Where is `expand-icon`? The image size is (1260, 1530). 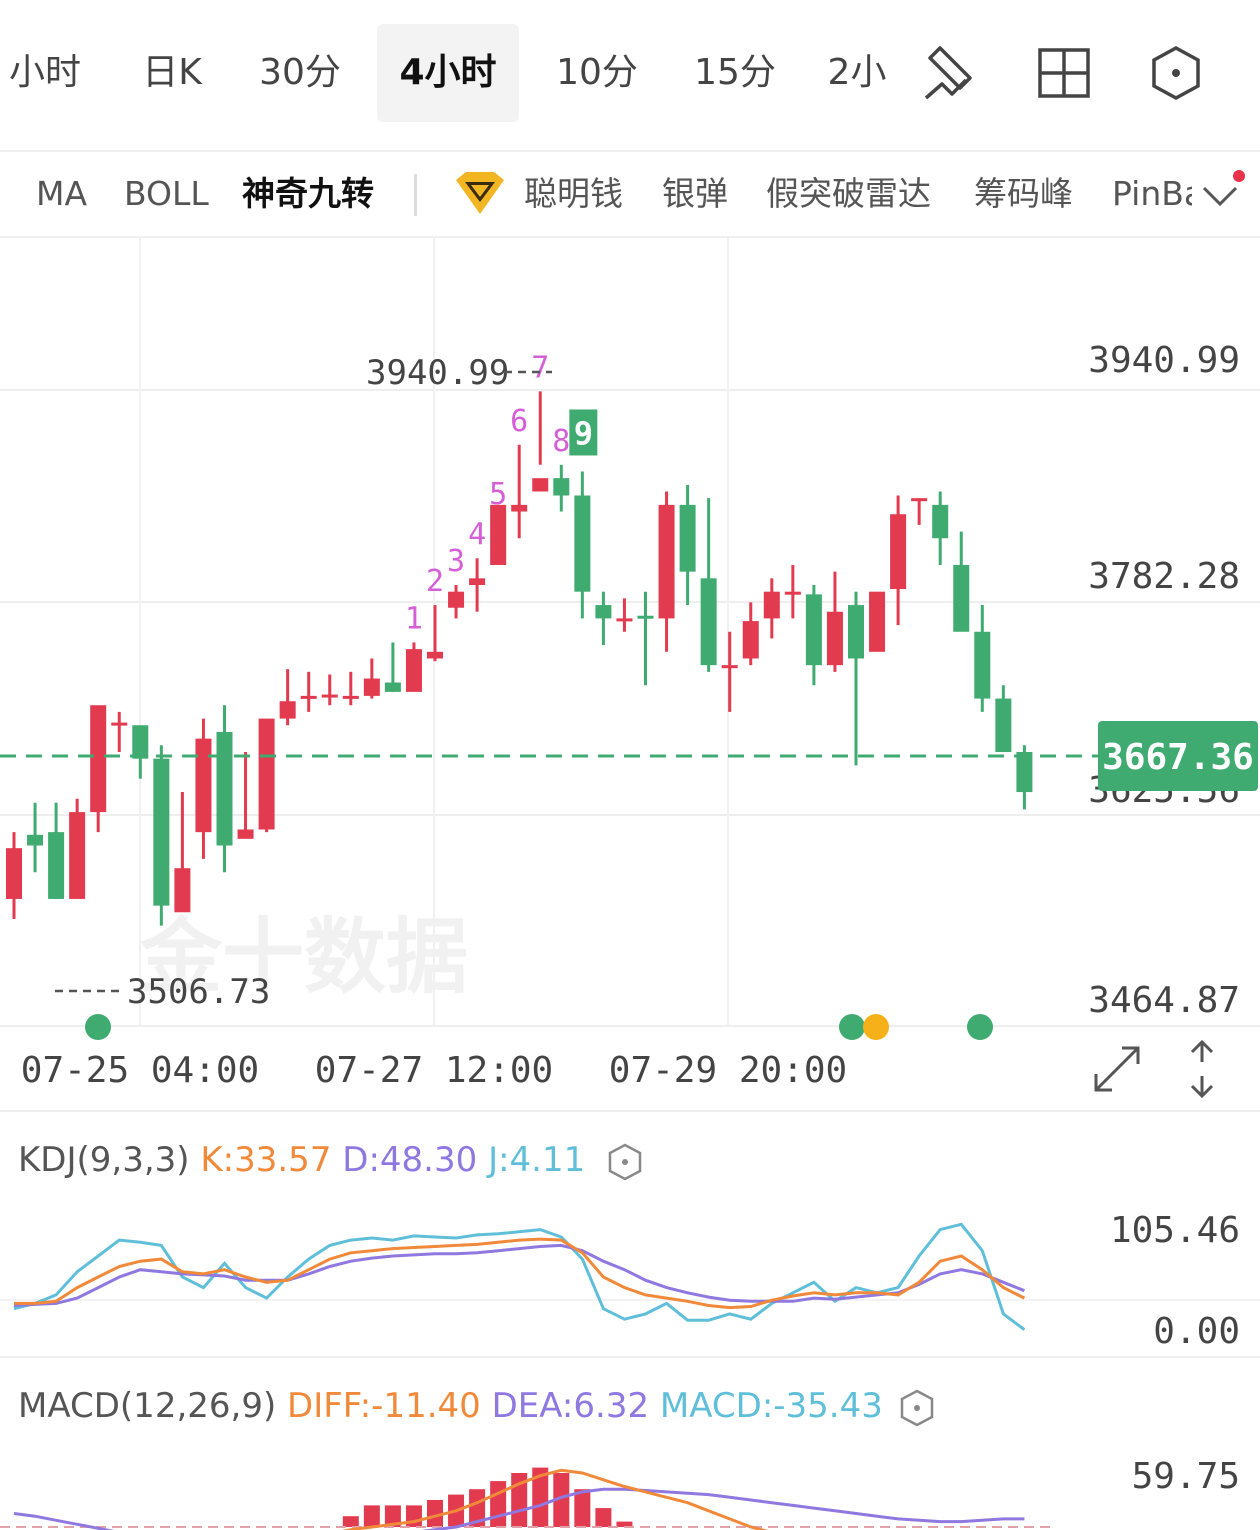 expand-icon is located at coordinates (1117, 1069).